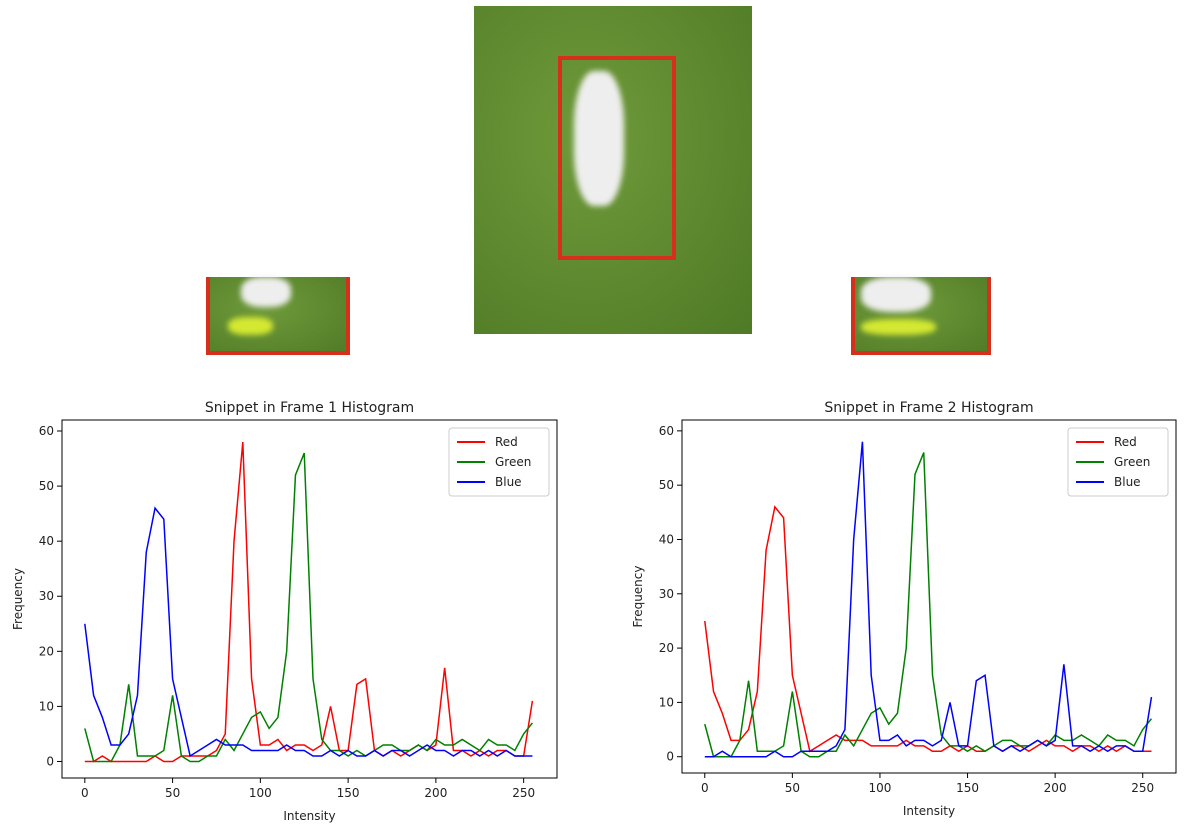 This screenshot has height=826, width=1187. I want to click on chart-title: Snippet in Frame 1 Histogram, so click(309, 408).